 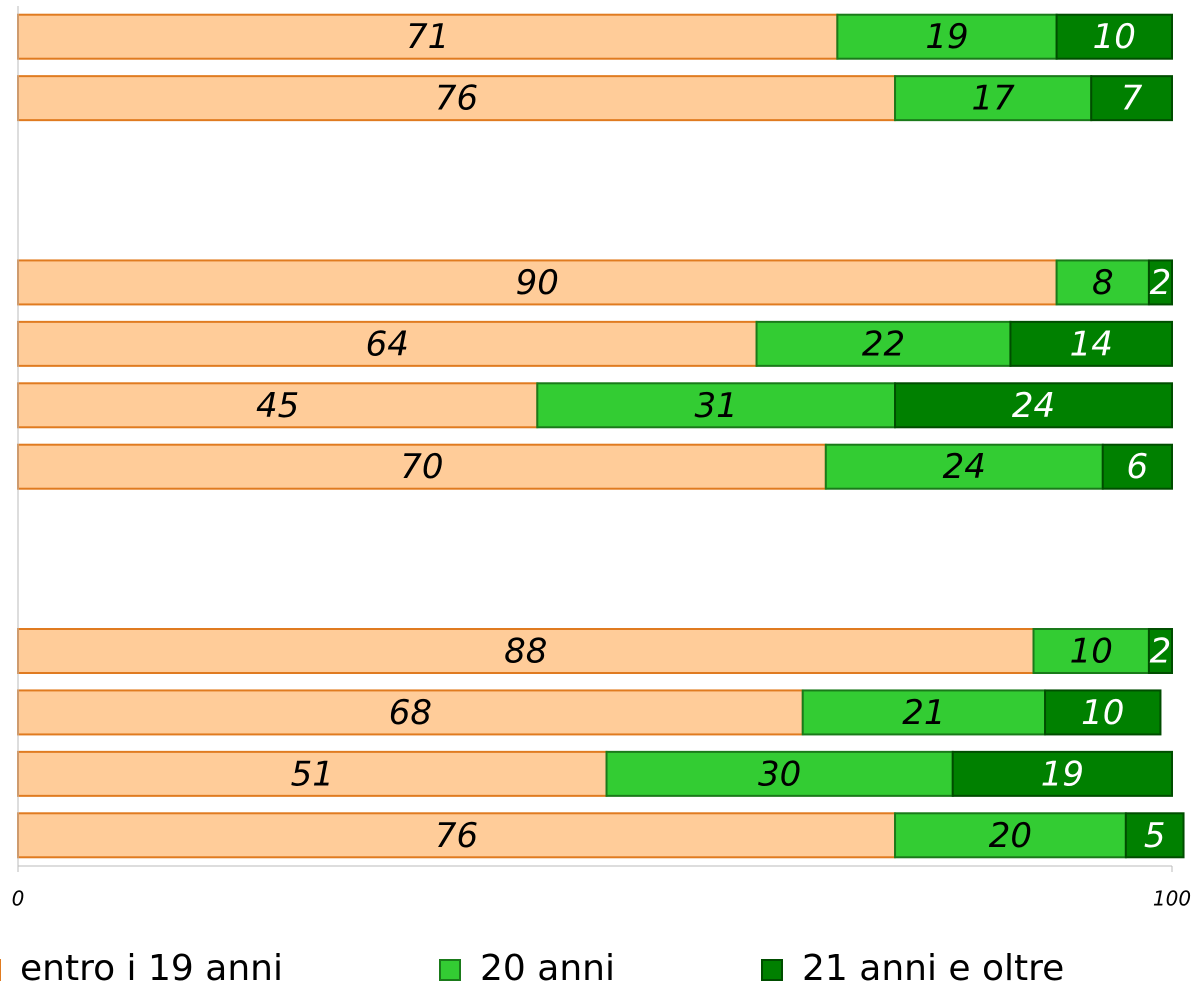 What do you see at coordinates (547, 965) in the screenshot?
I see `legend-label: 20 anni` at bounding box center [547, 965].